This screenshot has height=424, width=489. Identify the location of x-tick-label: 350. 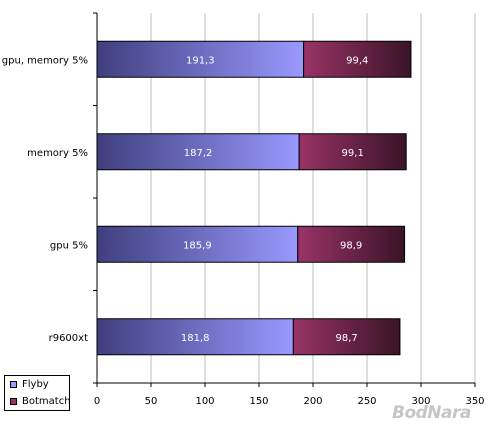
(474, 401).